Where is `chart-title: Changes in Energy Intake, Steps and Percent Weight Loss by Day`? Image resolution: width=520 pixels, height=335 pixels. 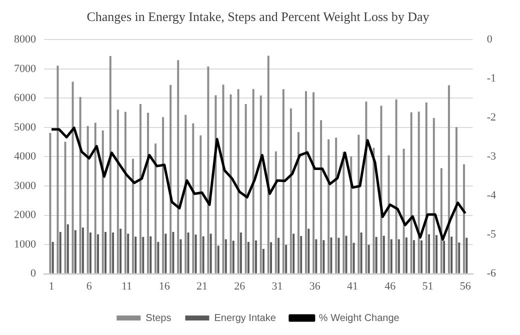
chart-title: Changes in Energy Intake, Steps and Percent Weight Loss by Day is located at coordinates (258, 16).